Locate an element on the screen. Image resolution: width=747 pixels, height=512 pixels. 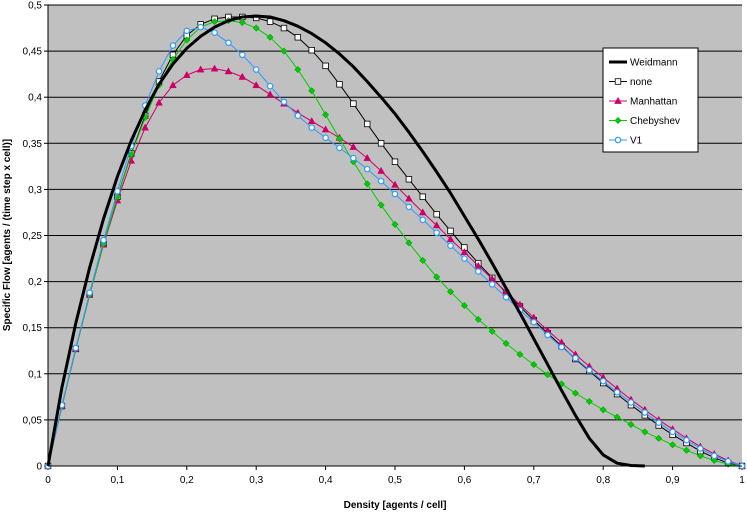
y-tick-label: 0,25 is located at coordinates (33, 236).